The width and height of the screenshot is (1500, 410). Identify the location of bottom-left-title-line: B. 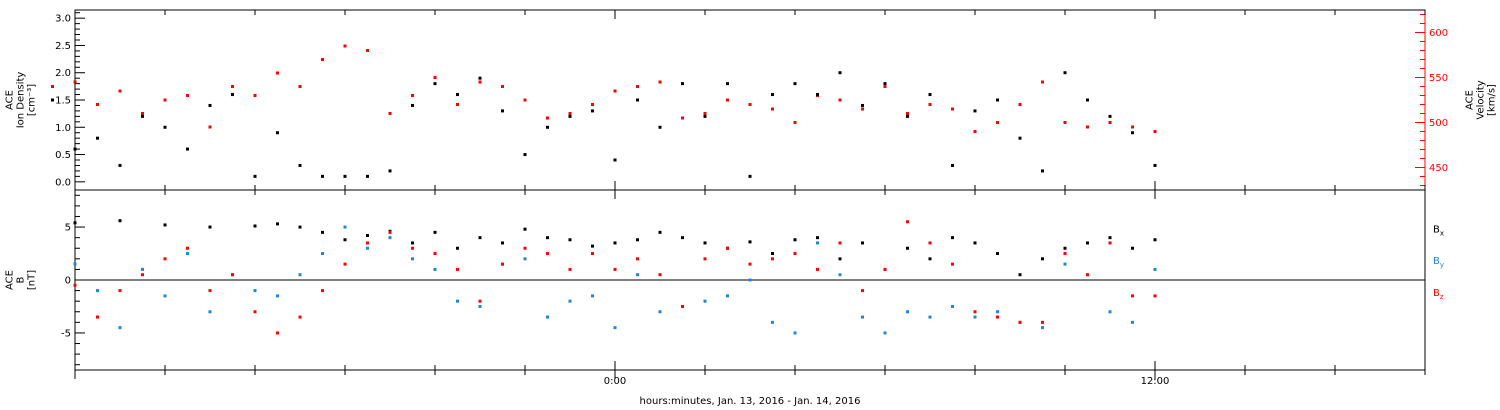
(21, 279).